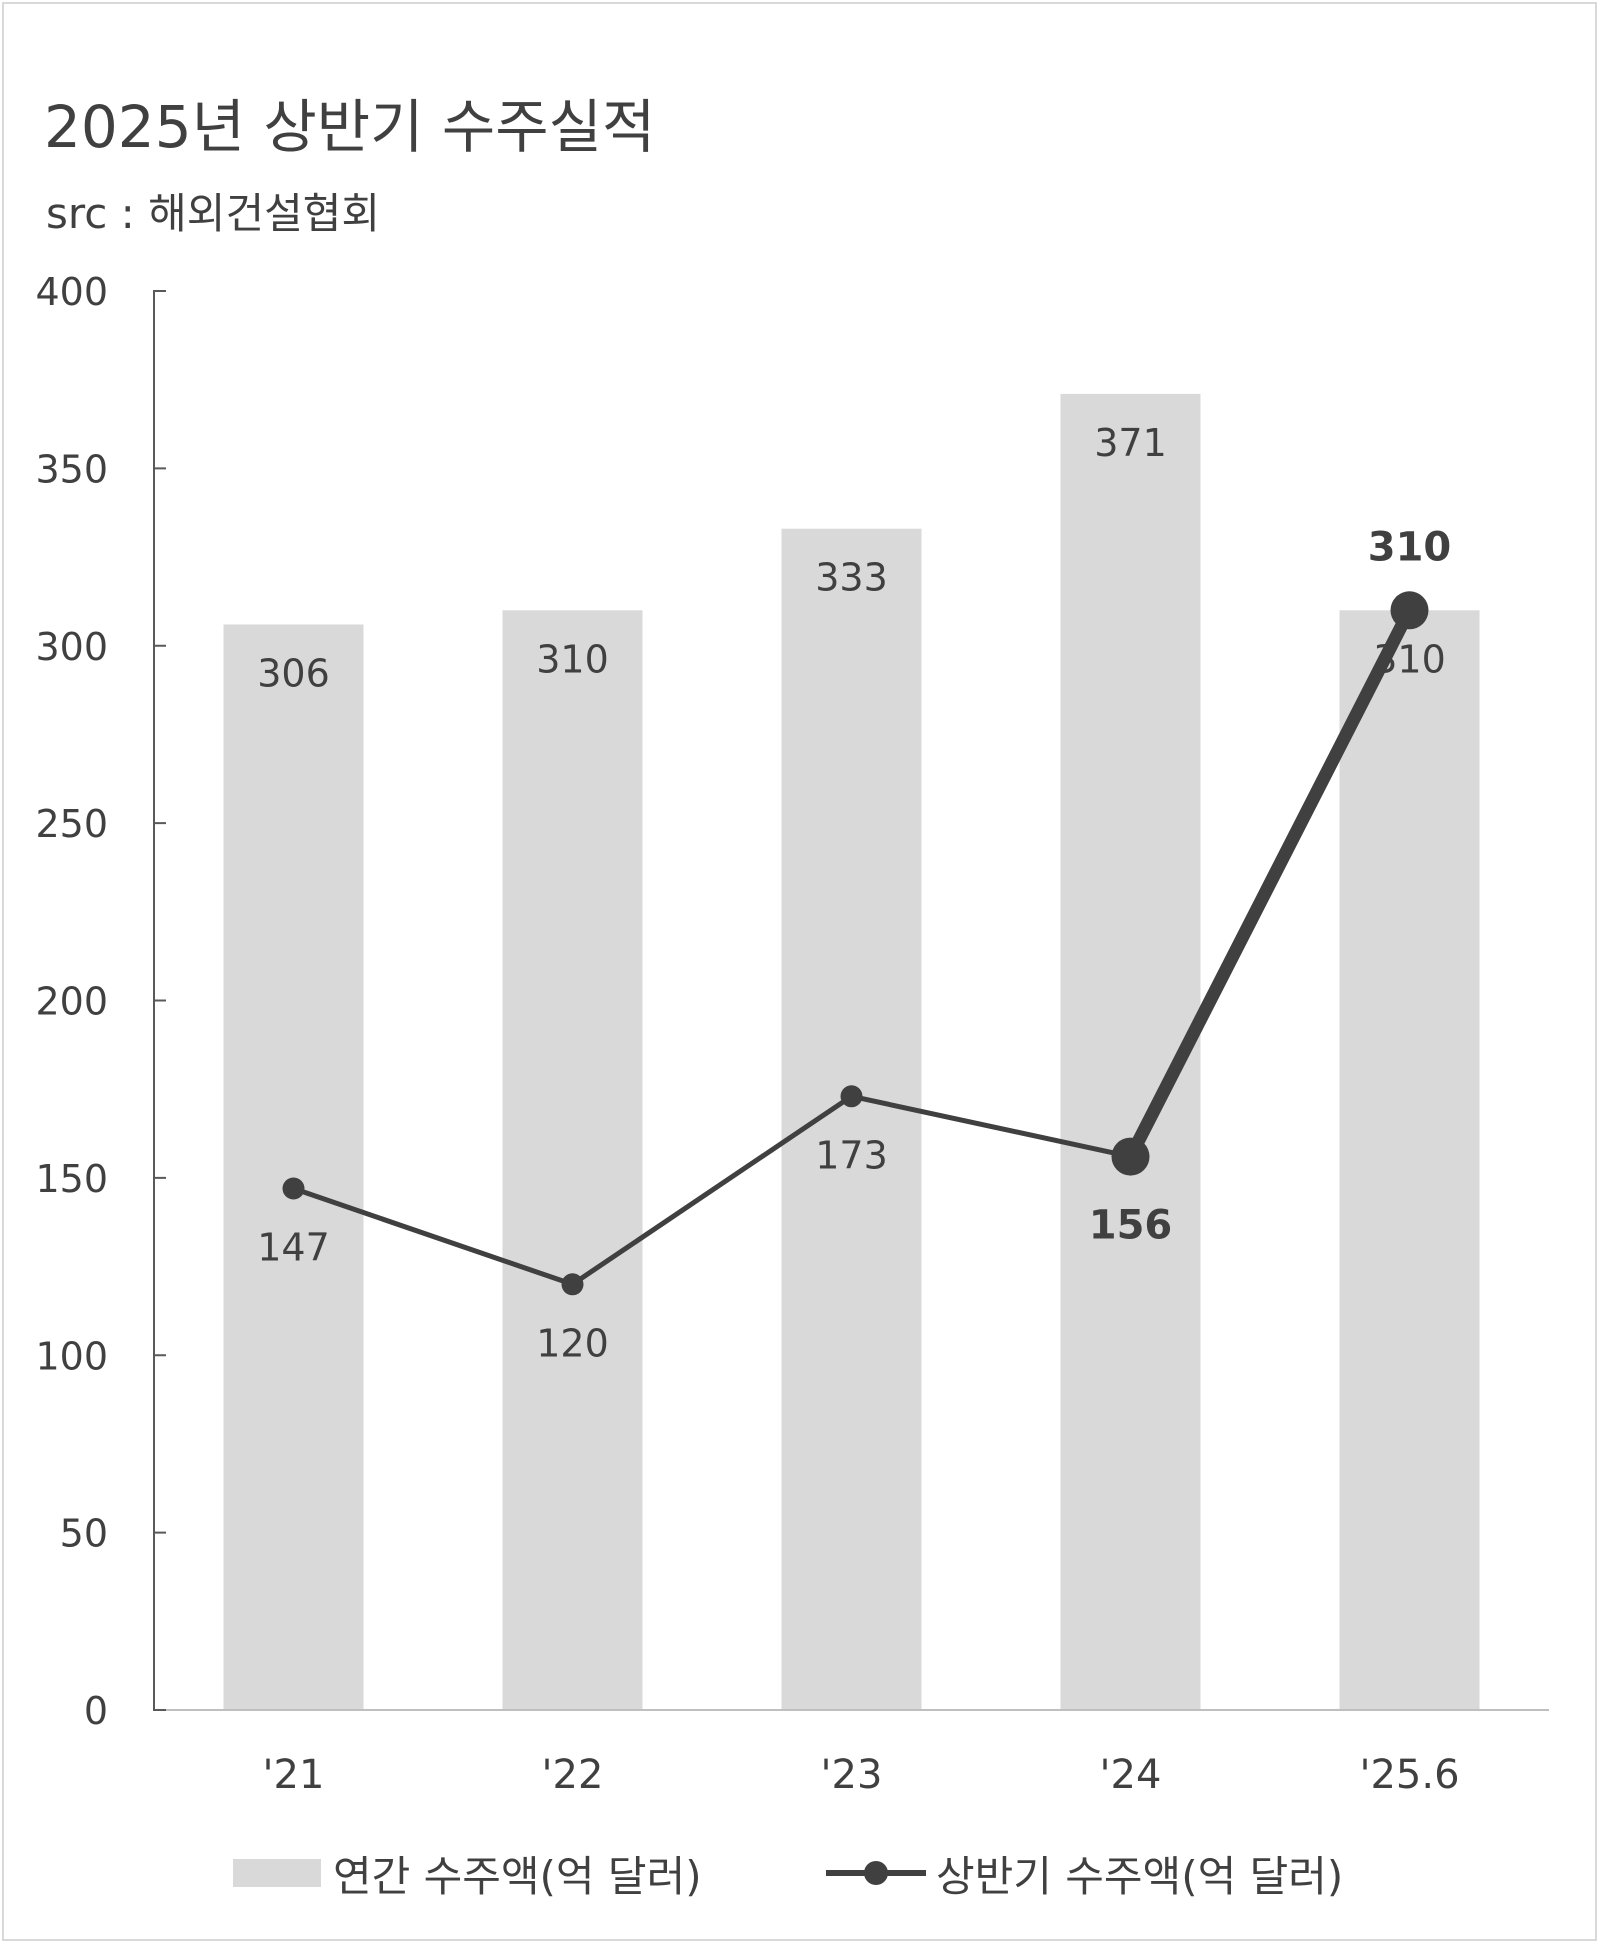 The height and width of the screenshot is (1945, 1601). Describe the element at coordinates (96, 1711) in the screenshot. I see `y-tick-label-0: 0` at that location.